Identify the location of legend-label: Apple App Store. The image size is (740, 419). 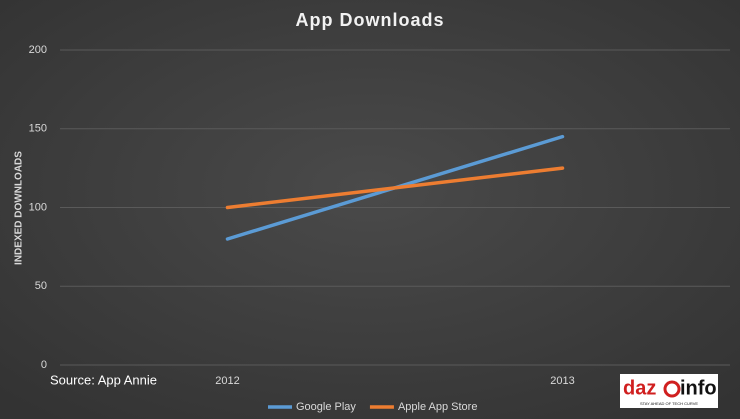
(438, 407).